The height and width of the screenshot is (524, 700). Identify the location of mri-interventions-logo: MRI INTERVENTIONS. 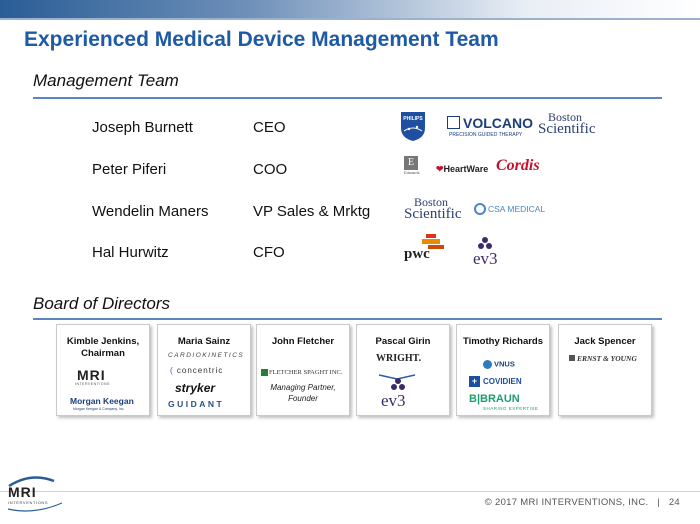
(36, 492).